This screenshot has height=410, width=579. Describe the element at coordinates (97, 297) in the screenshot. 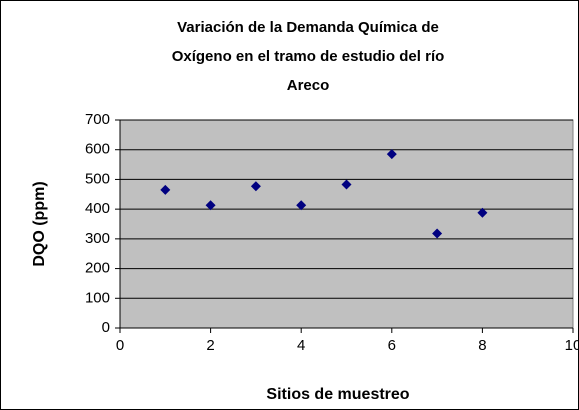

I see `y-tick-label: 100` at that location.